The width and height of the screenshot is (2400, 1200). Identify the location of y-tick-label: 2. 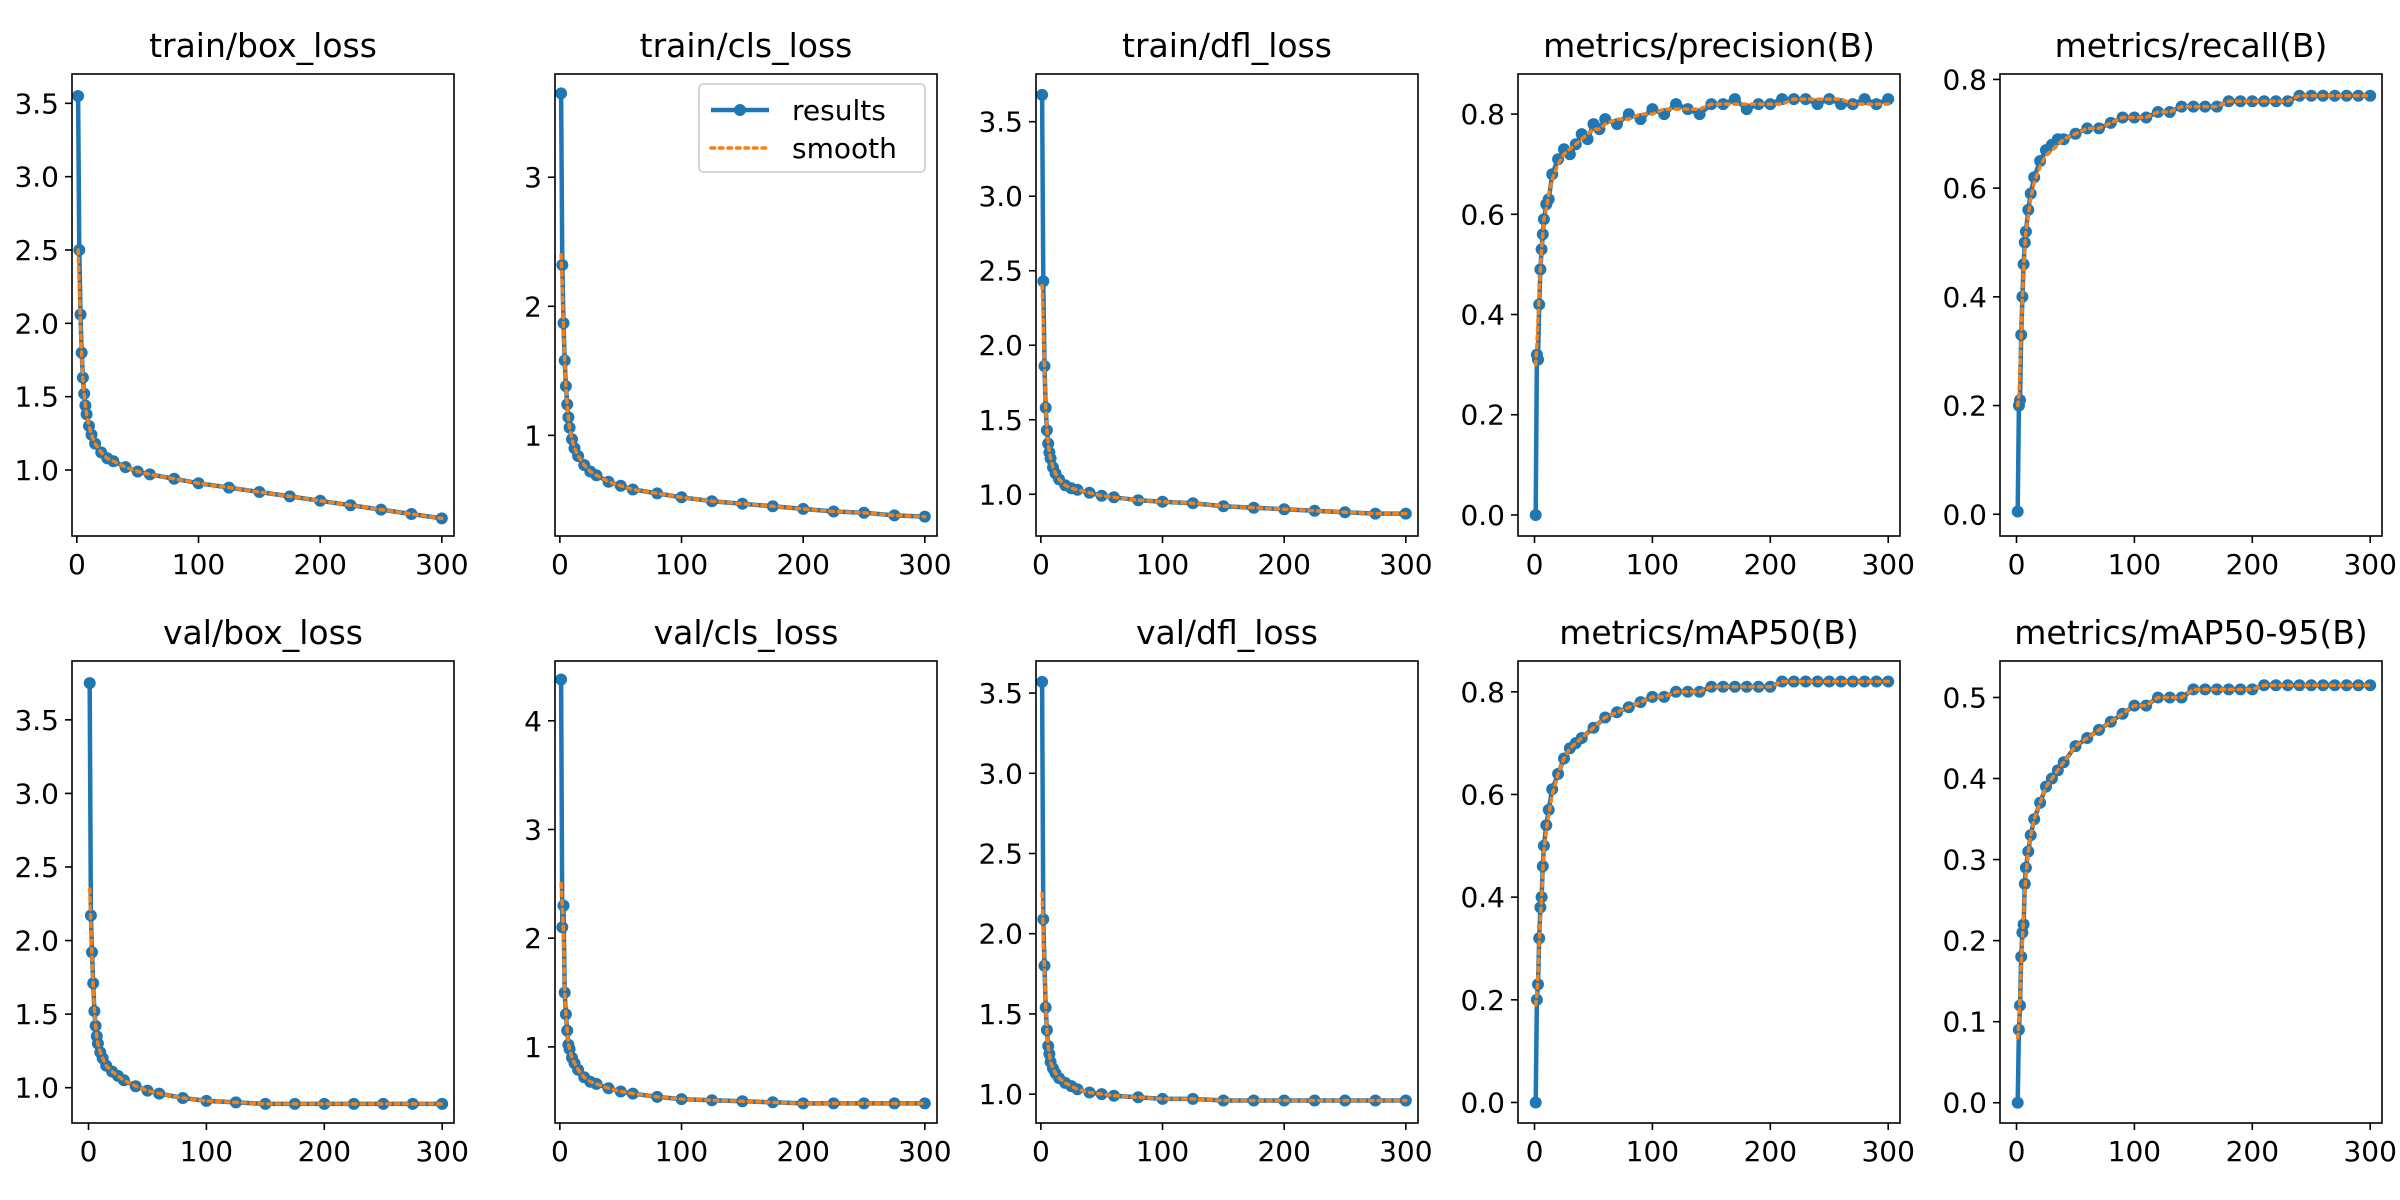
(533, 938).